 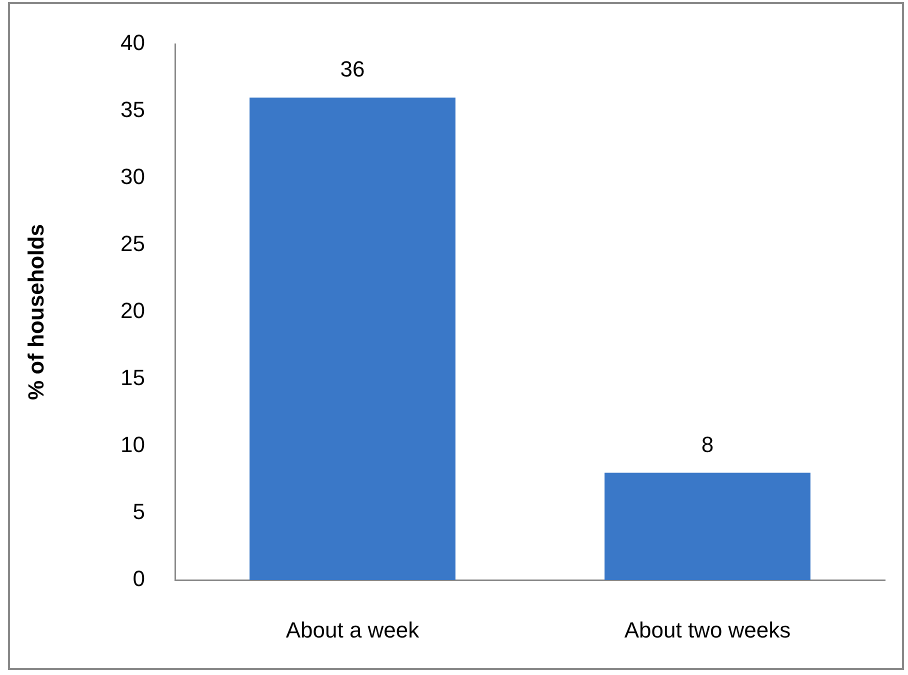 What do you see at coordinates (132, 445) in the screenshot?
I see `y-tick-label: 10` at bounding box center [132, 445].